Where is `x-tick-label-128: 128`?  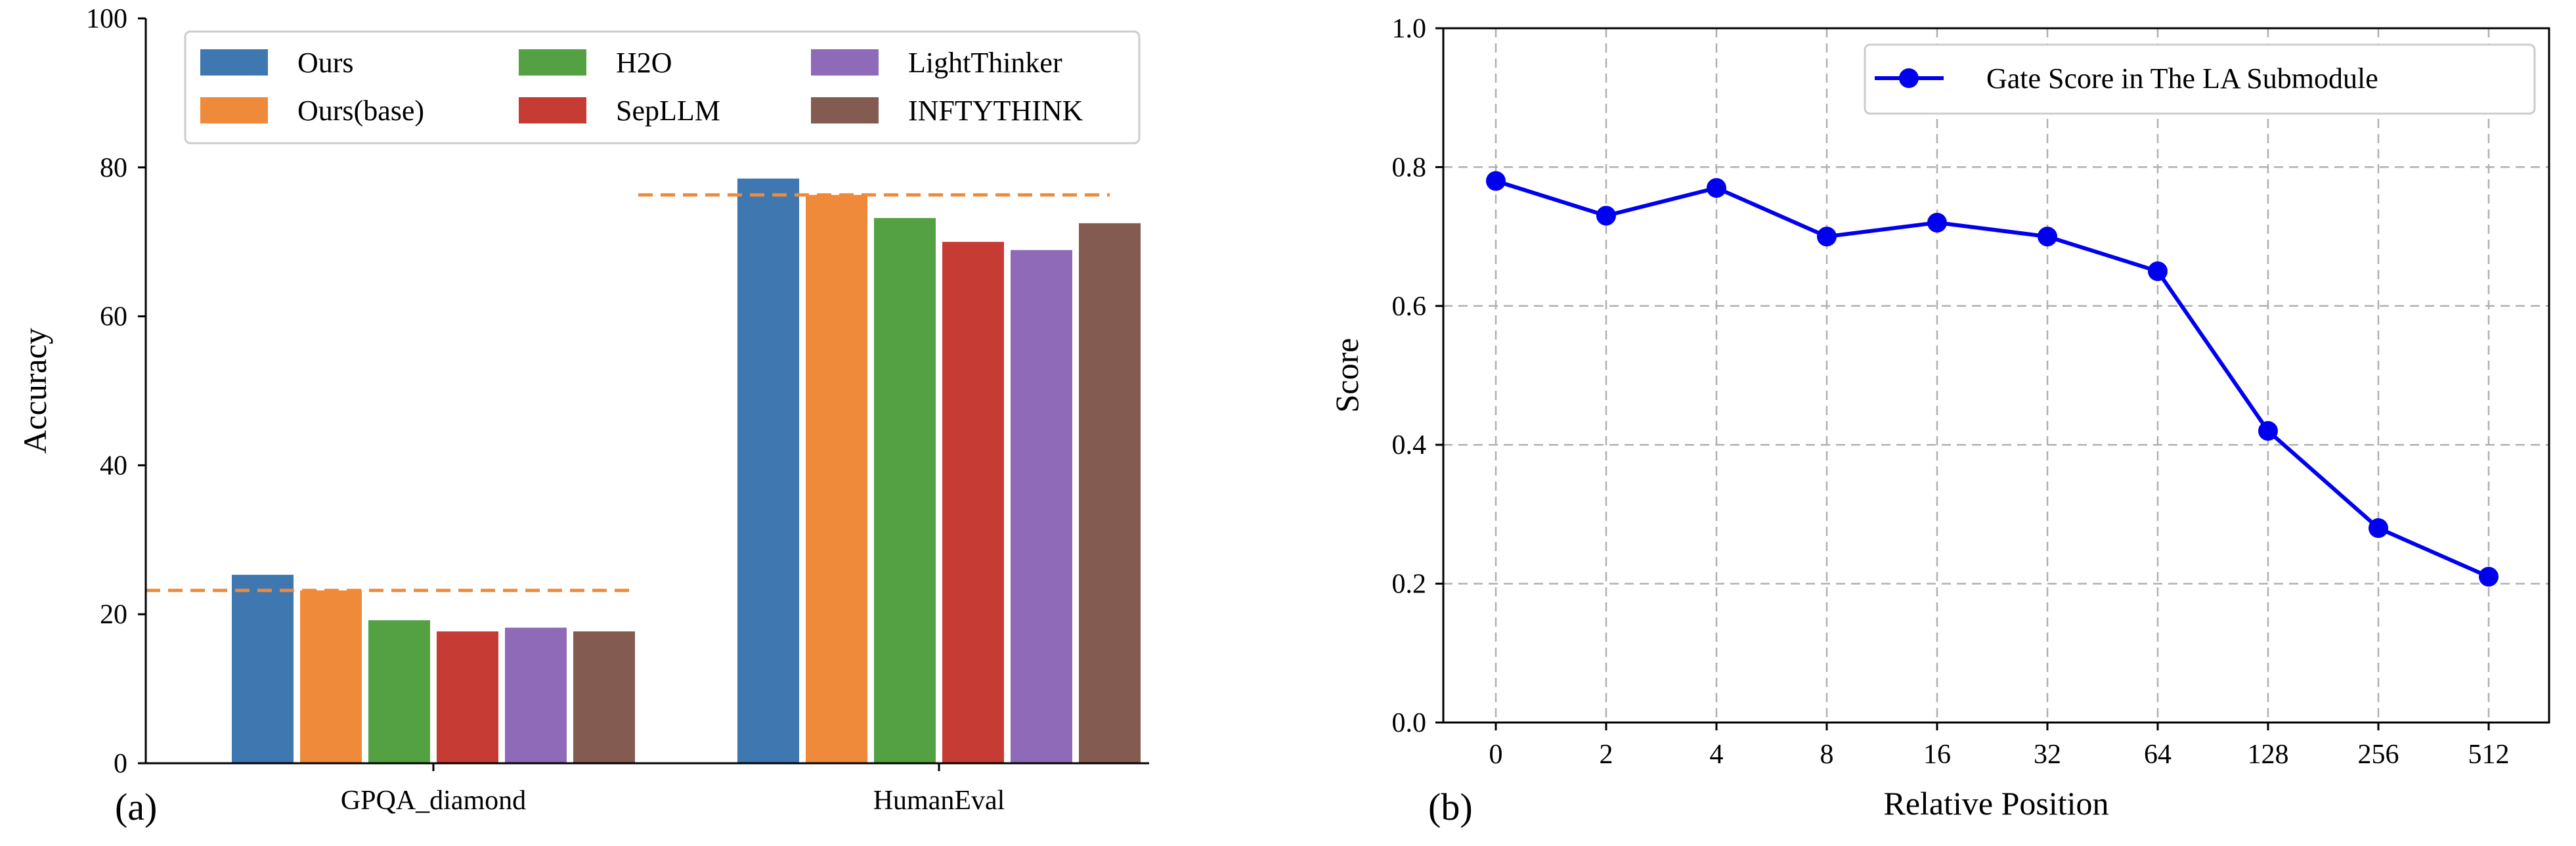
x-tick-label-128: 128 is located at coordinates (2268, 755).